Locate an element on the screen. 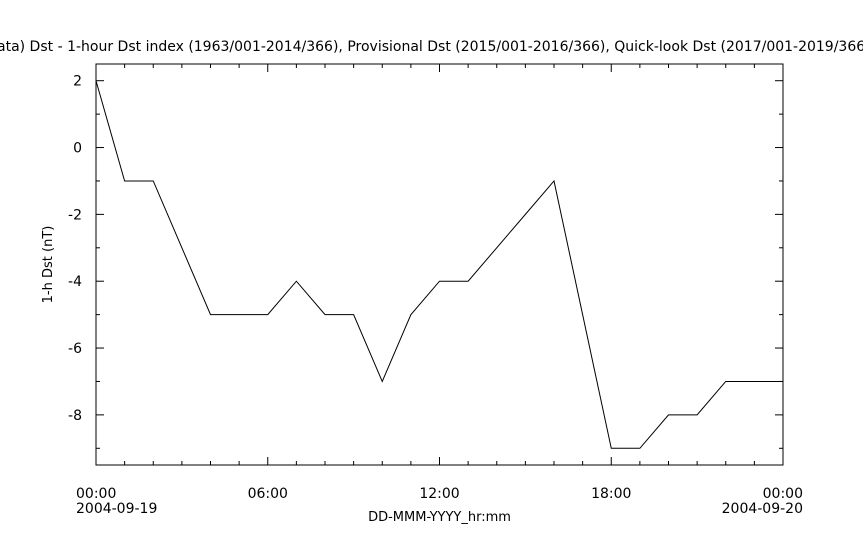  x-tick-date-label: 2004-09-20 is located at coordinates (762, 509).